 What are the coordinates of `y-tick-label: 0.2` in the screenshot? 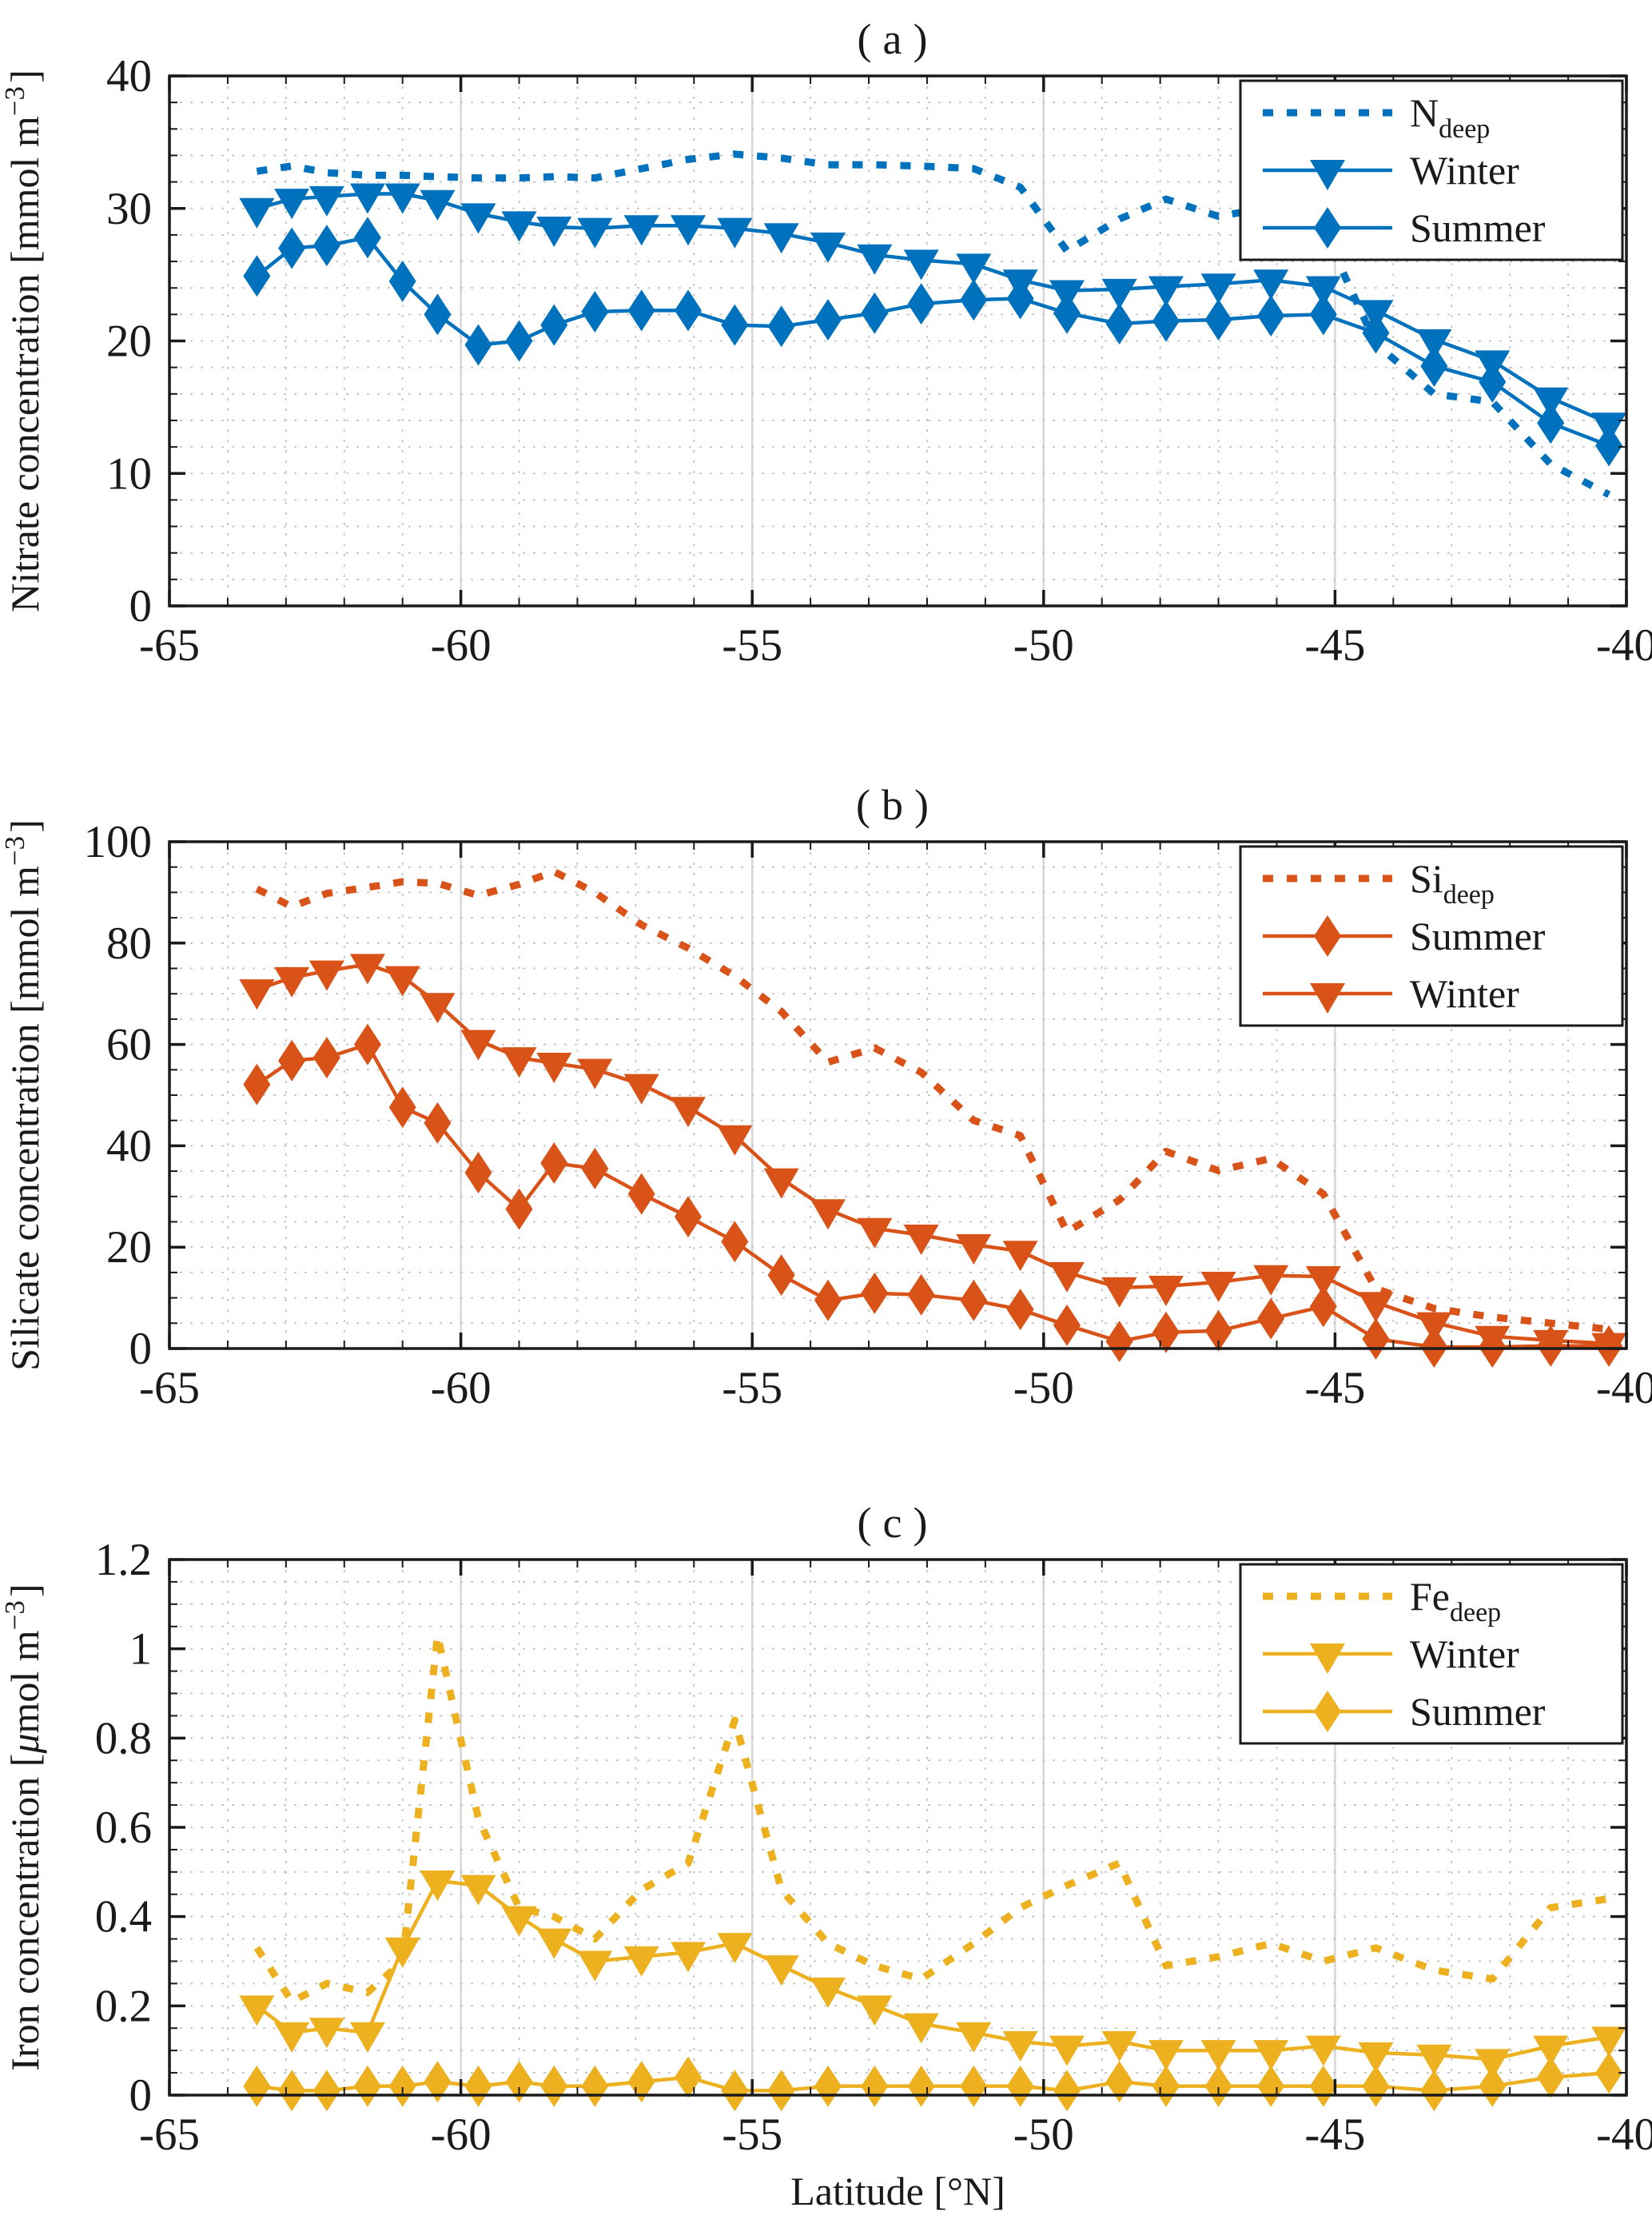 It's located at (123, 2006).